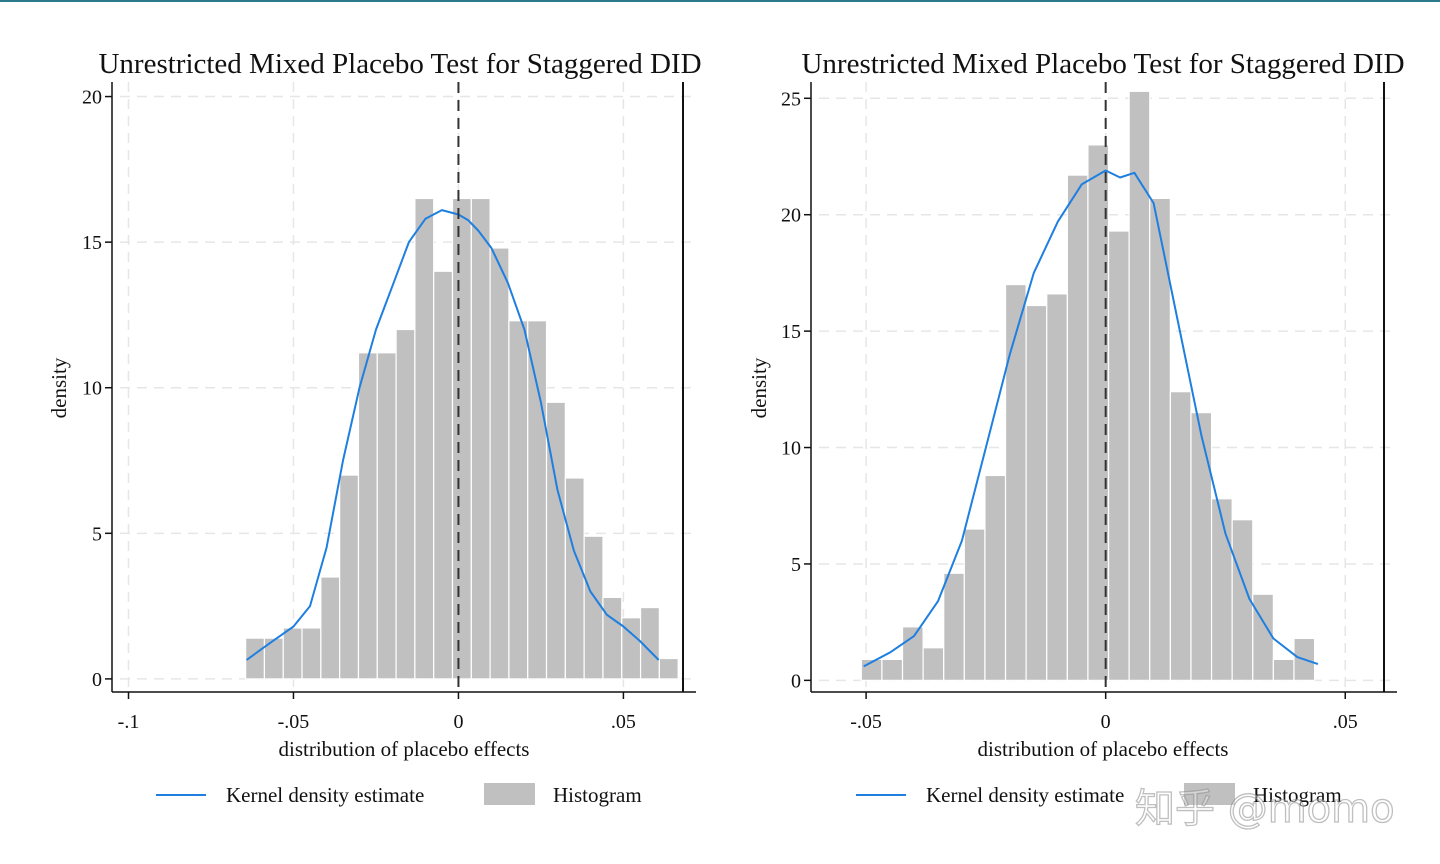  Describe the element at coordinates (791, 99) in the screenshot. I see `y-tick-label-right-25: 25` at that location.